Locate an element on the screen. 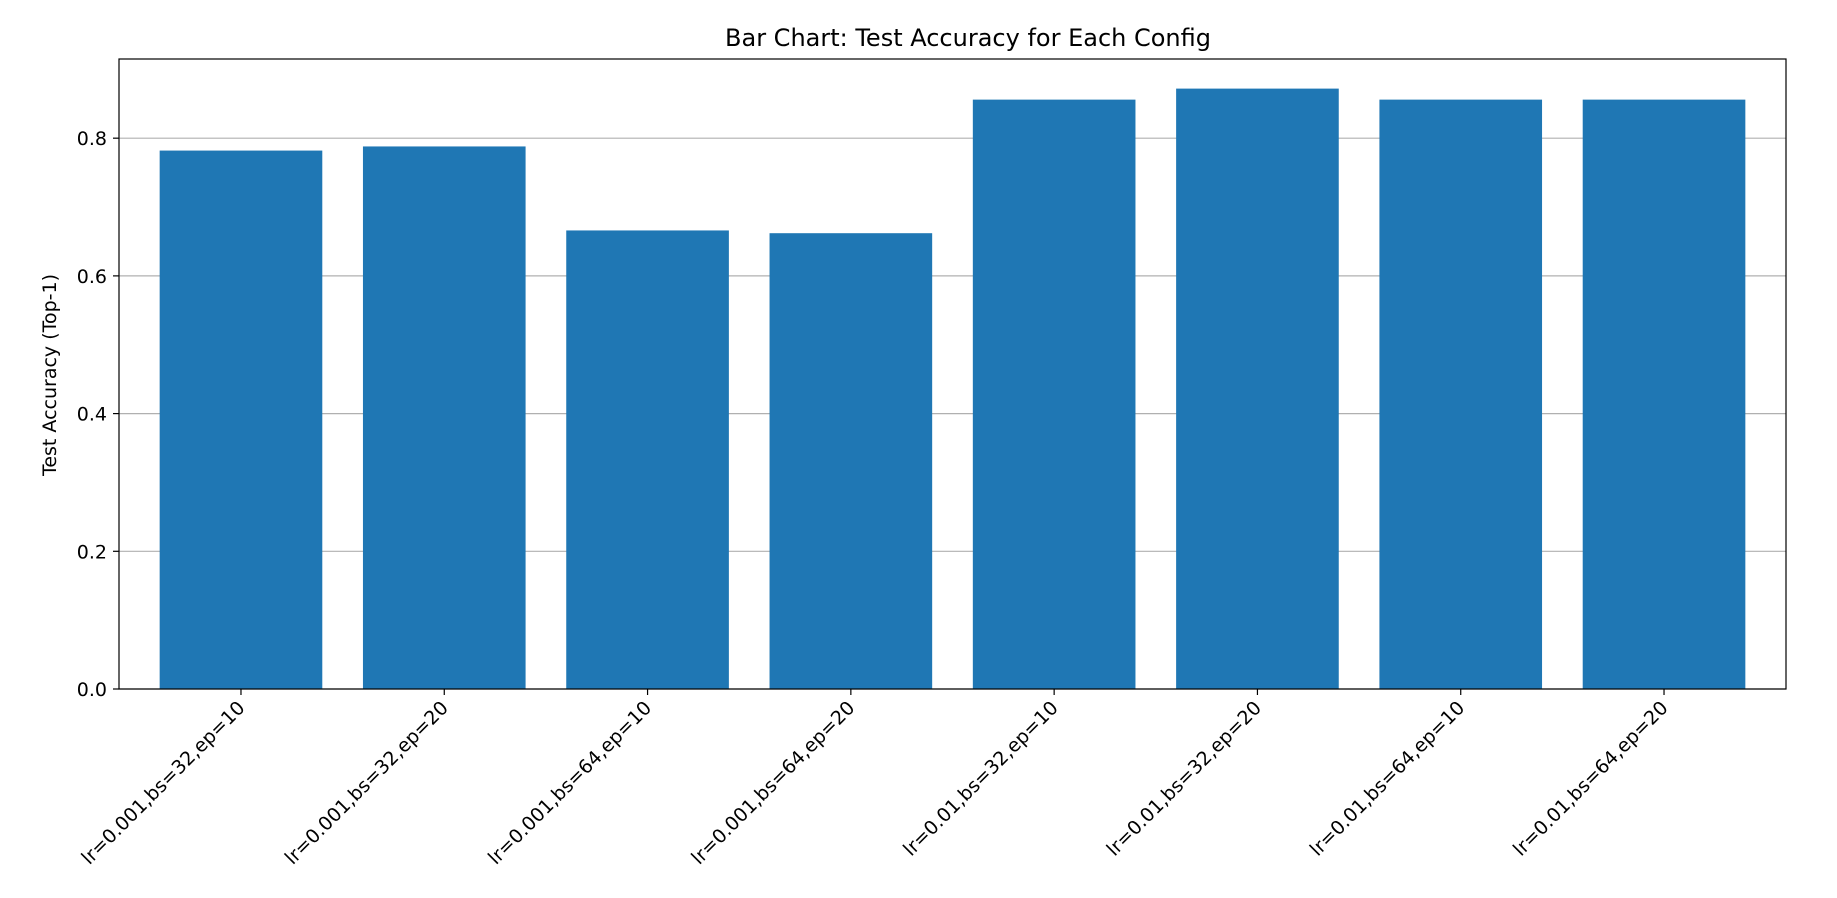 This screenshot has width=1837, height=898. y-axis-label: Test Accuracy (Top-1) is located at coordinates (50, 375).